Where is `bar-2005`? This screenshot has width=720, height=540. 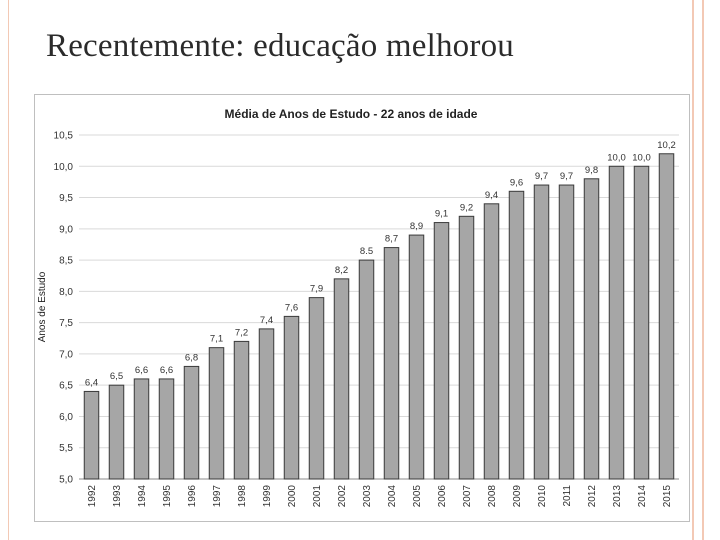
bar-2005 is located at coordinates (416, 357).